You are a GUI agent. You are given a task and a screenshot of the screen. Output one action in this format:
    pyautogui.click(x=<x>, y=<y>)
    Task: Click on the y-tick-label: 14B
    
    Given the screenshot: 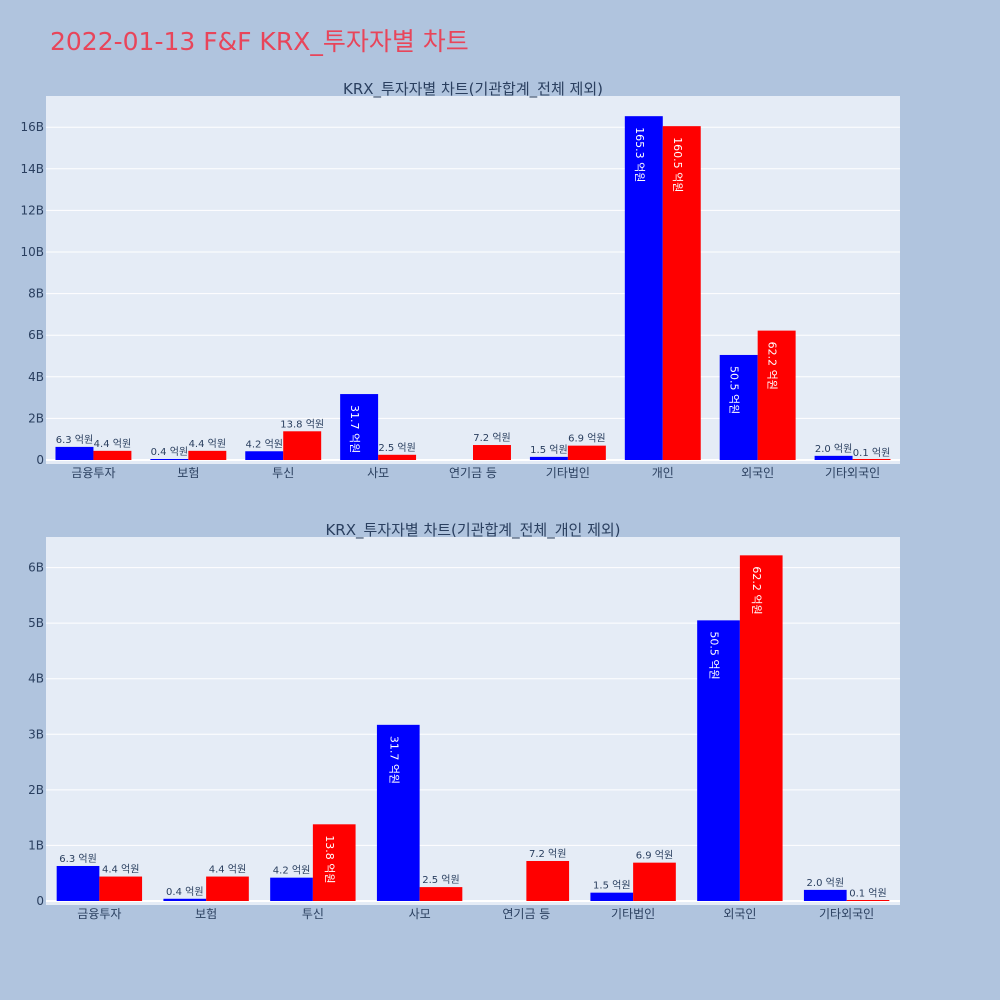 What is the action you would take?
    pyautogui.click(x=32, y=169)
    